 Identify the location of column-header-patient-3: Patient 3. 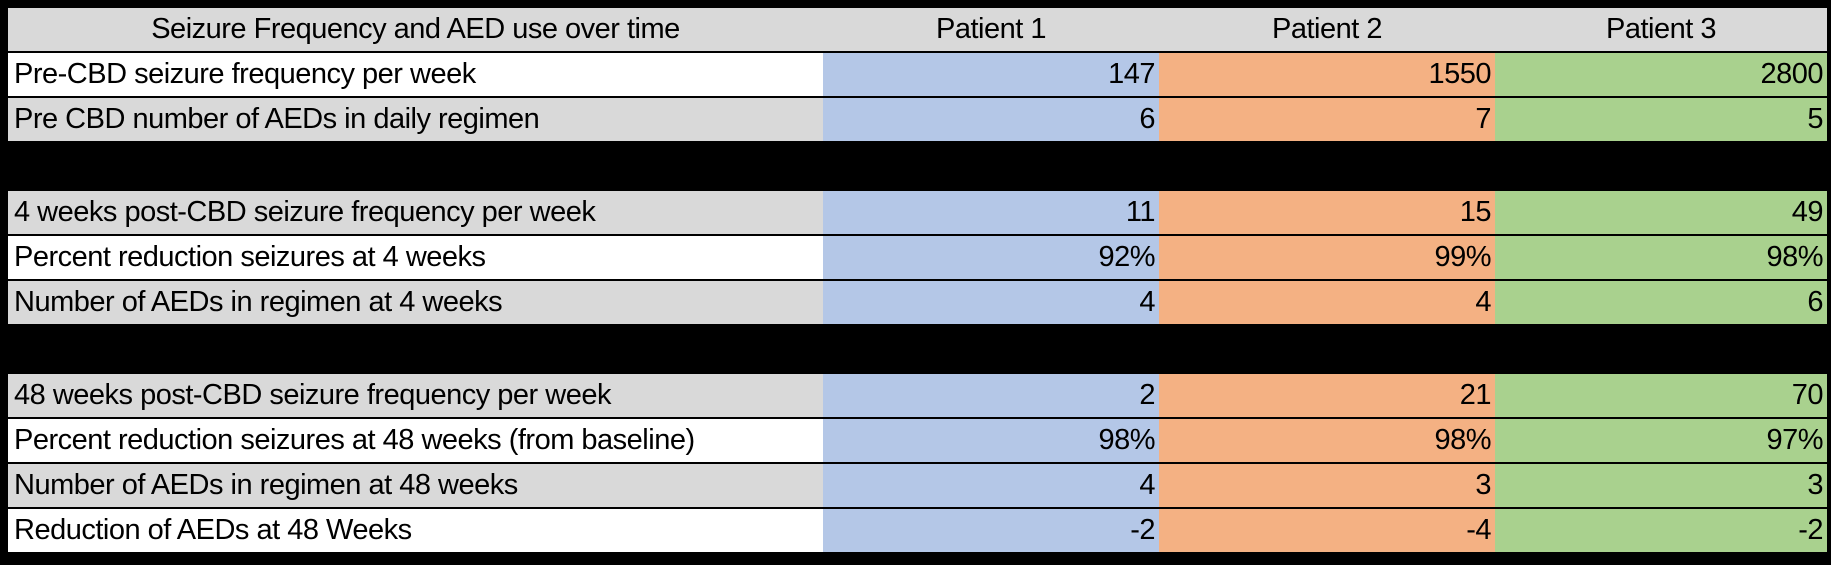
(1661, 29).